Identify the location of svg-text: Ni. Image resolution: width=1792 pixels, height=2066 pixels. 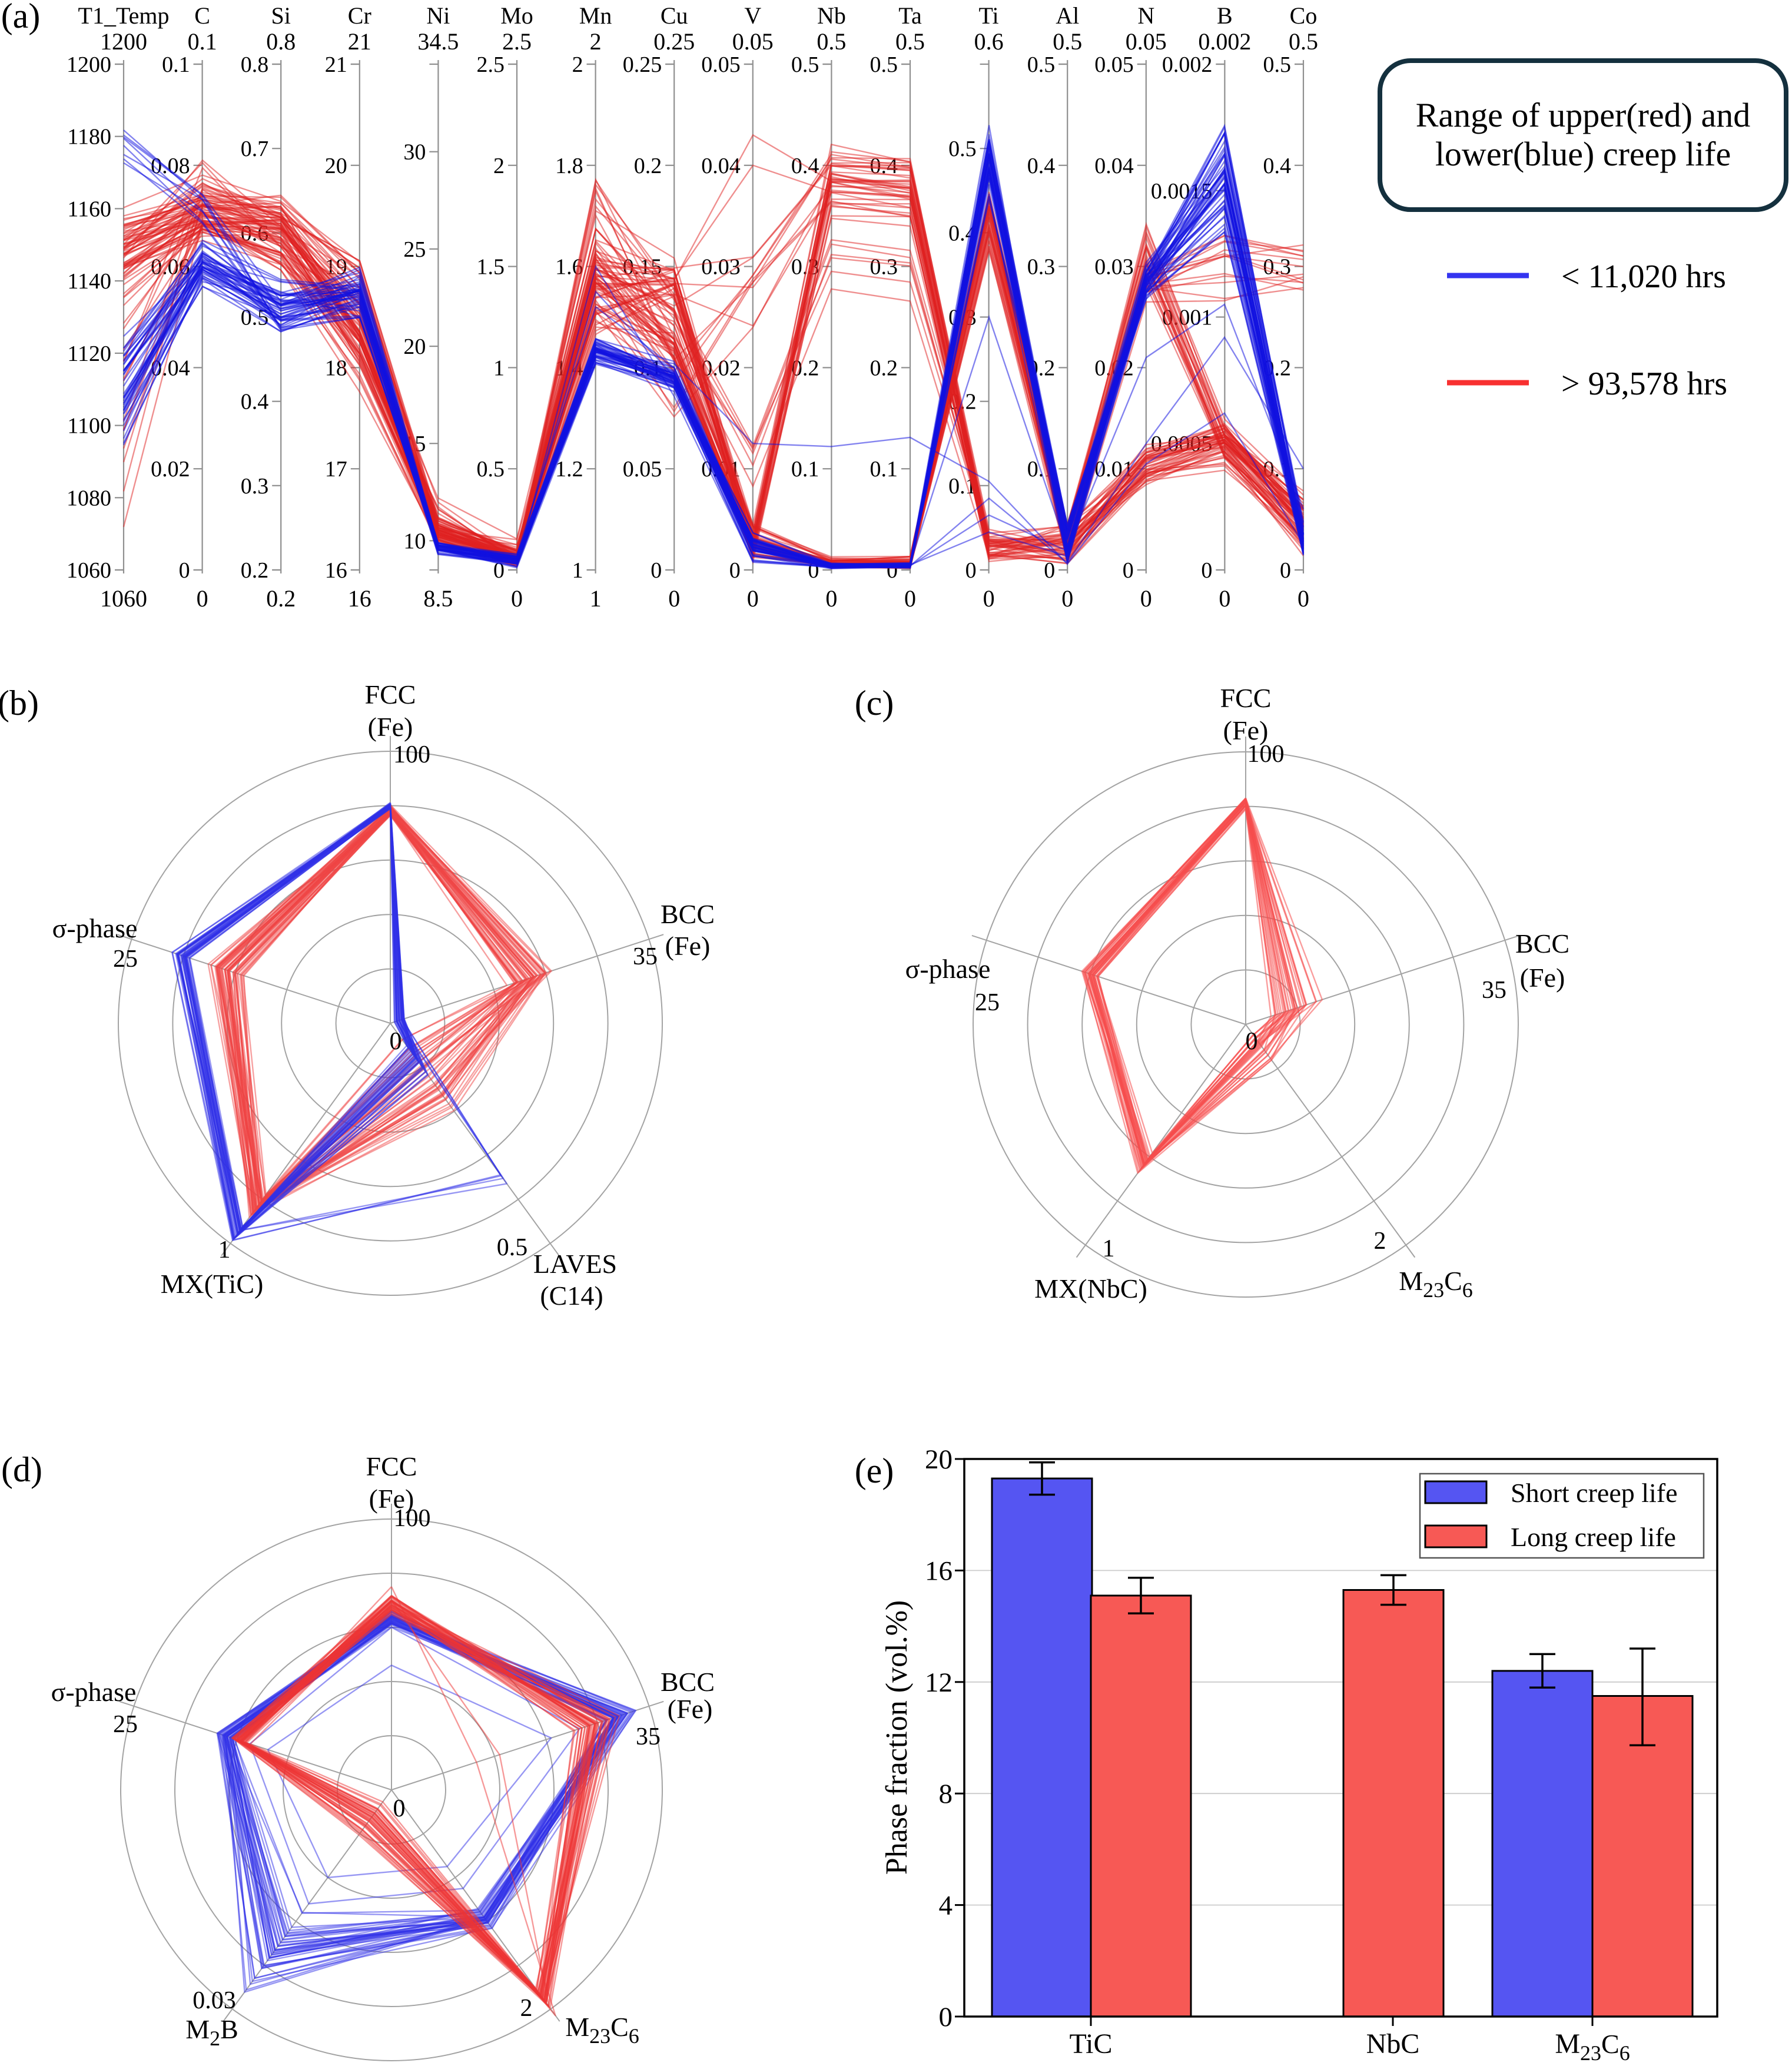
(438, 15).